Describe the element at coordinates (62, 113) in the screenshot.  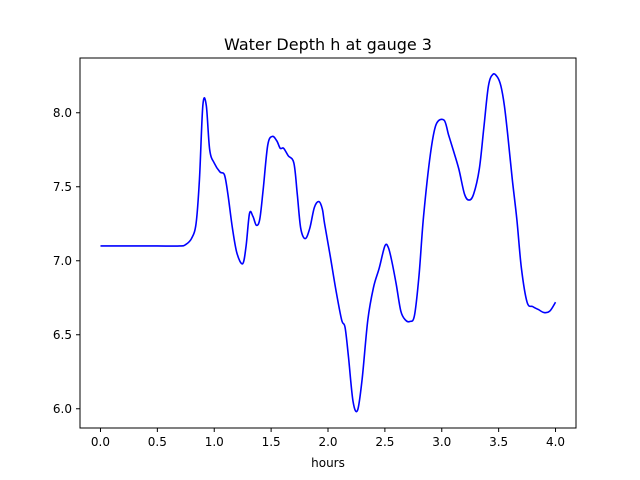
I see `y-tick-label: 8.0` at that location.